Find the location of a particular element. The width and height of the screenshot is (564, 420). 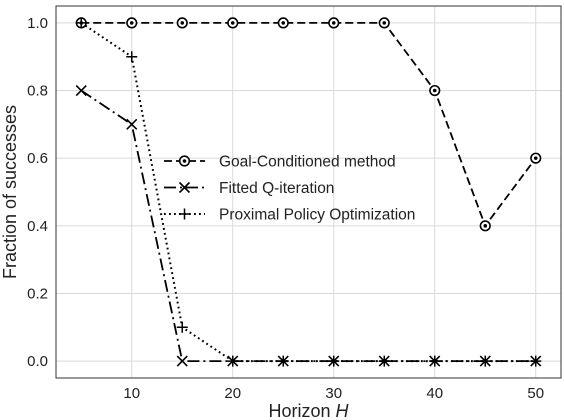

x-axis-label-prefix: Horizon is located at coordinates (301, 410).